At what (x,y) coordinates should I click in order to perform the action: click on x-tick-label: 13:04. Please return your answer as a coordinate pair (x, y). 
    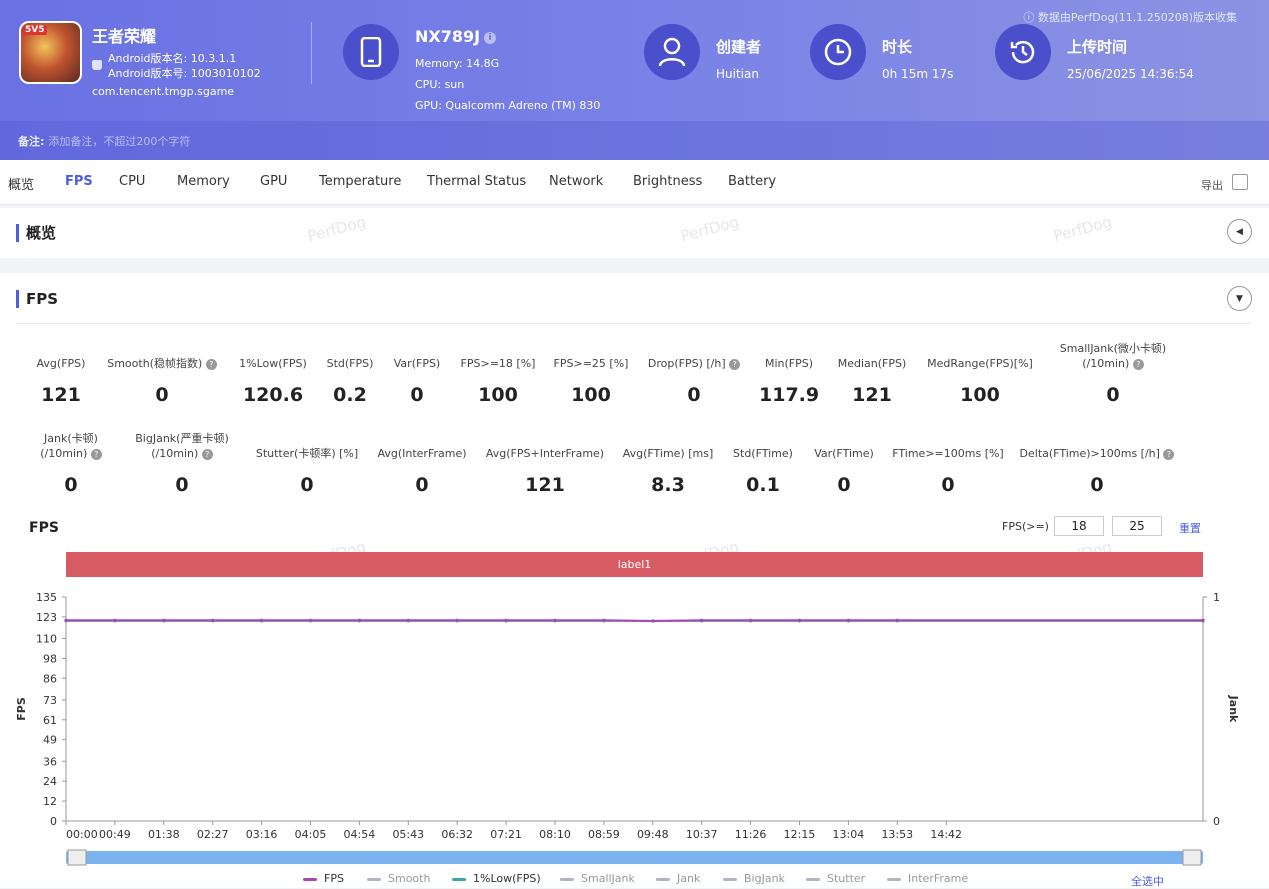
    Looking at the image, I should click on (849, 834).